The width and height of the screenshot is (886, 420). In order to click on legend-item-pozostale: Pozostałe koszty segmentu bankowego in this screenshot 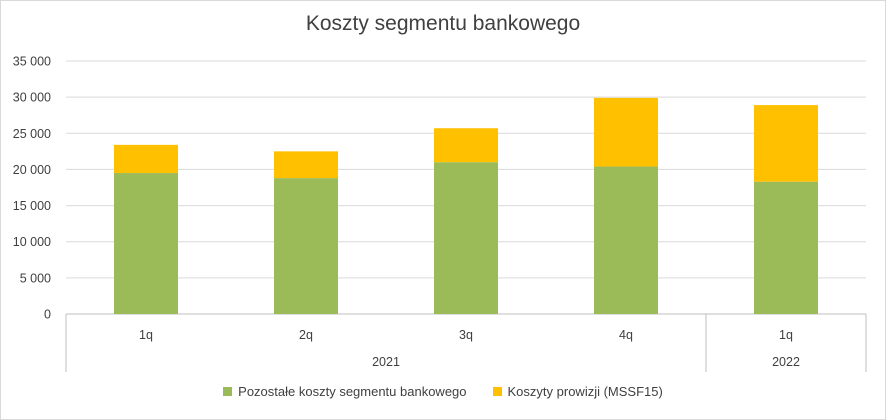, I will do `click(345, 391)`.